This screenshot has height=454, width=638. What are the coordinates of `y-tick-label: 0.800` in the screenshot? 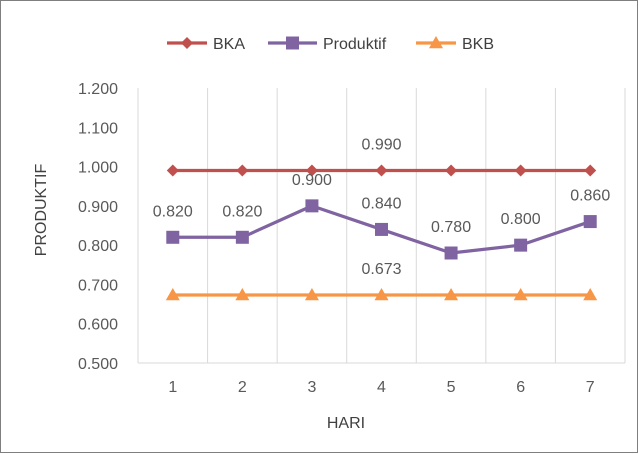 It's located at (98, 246).